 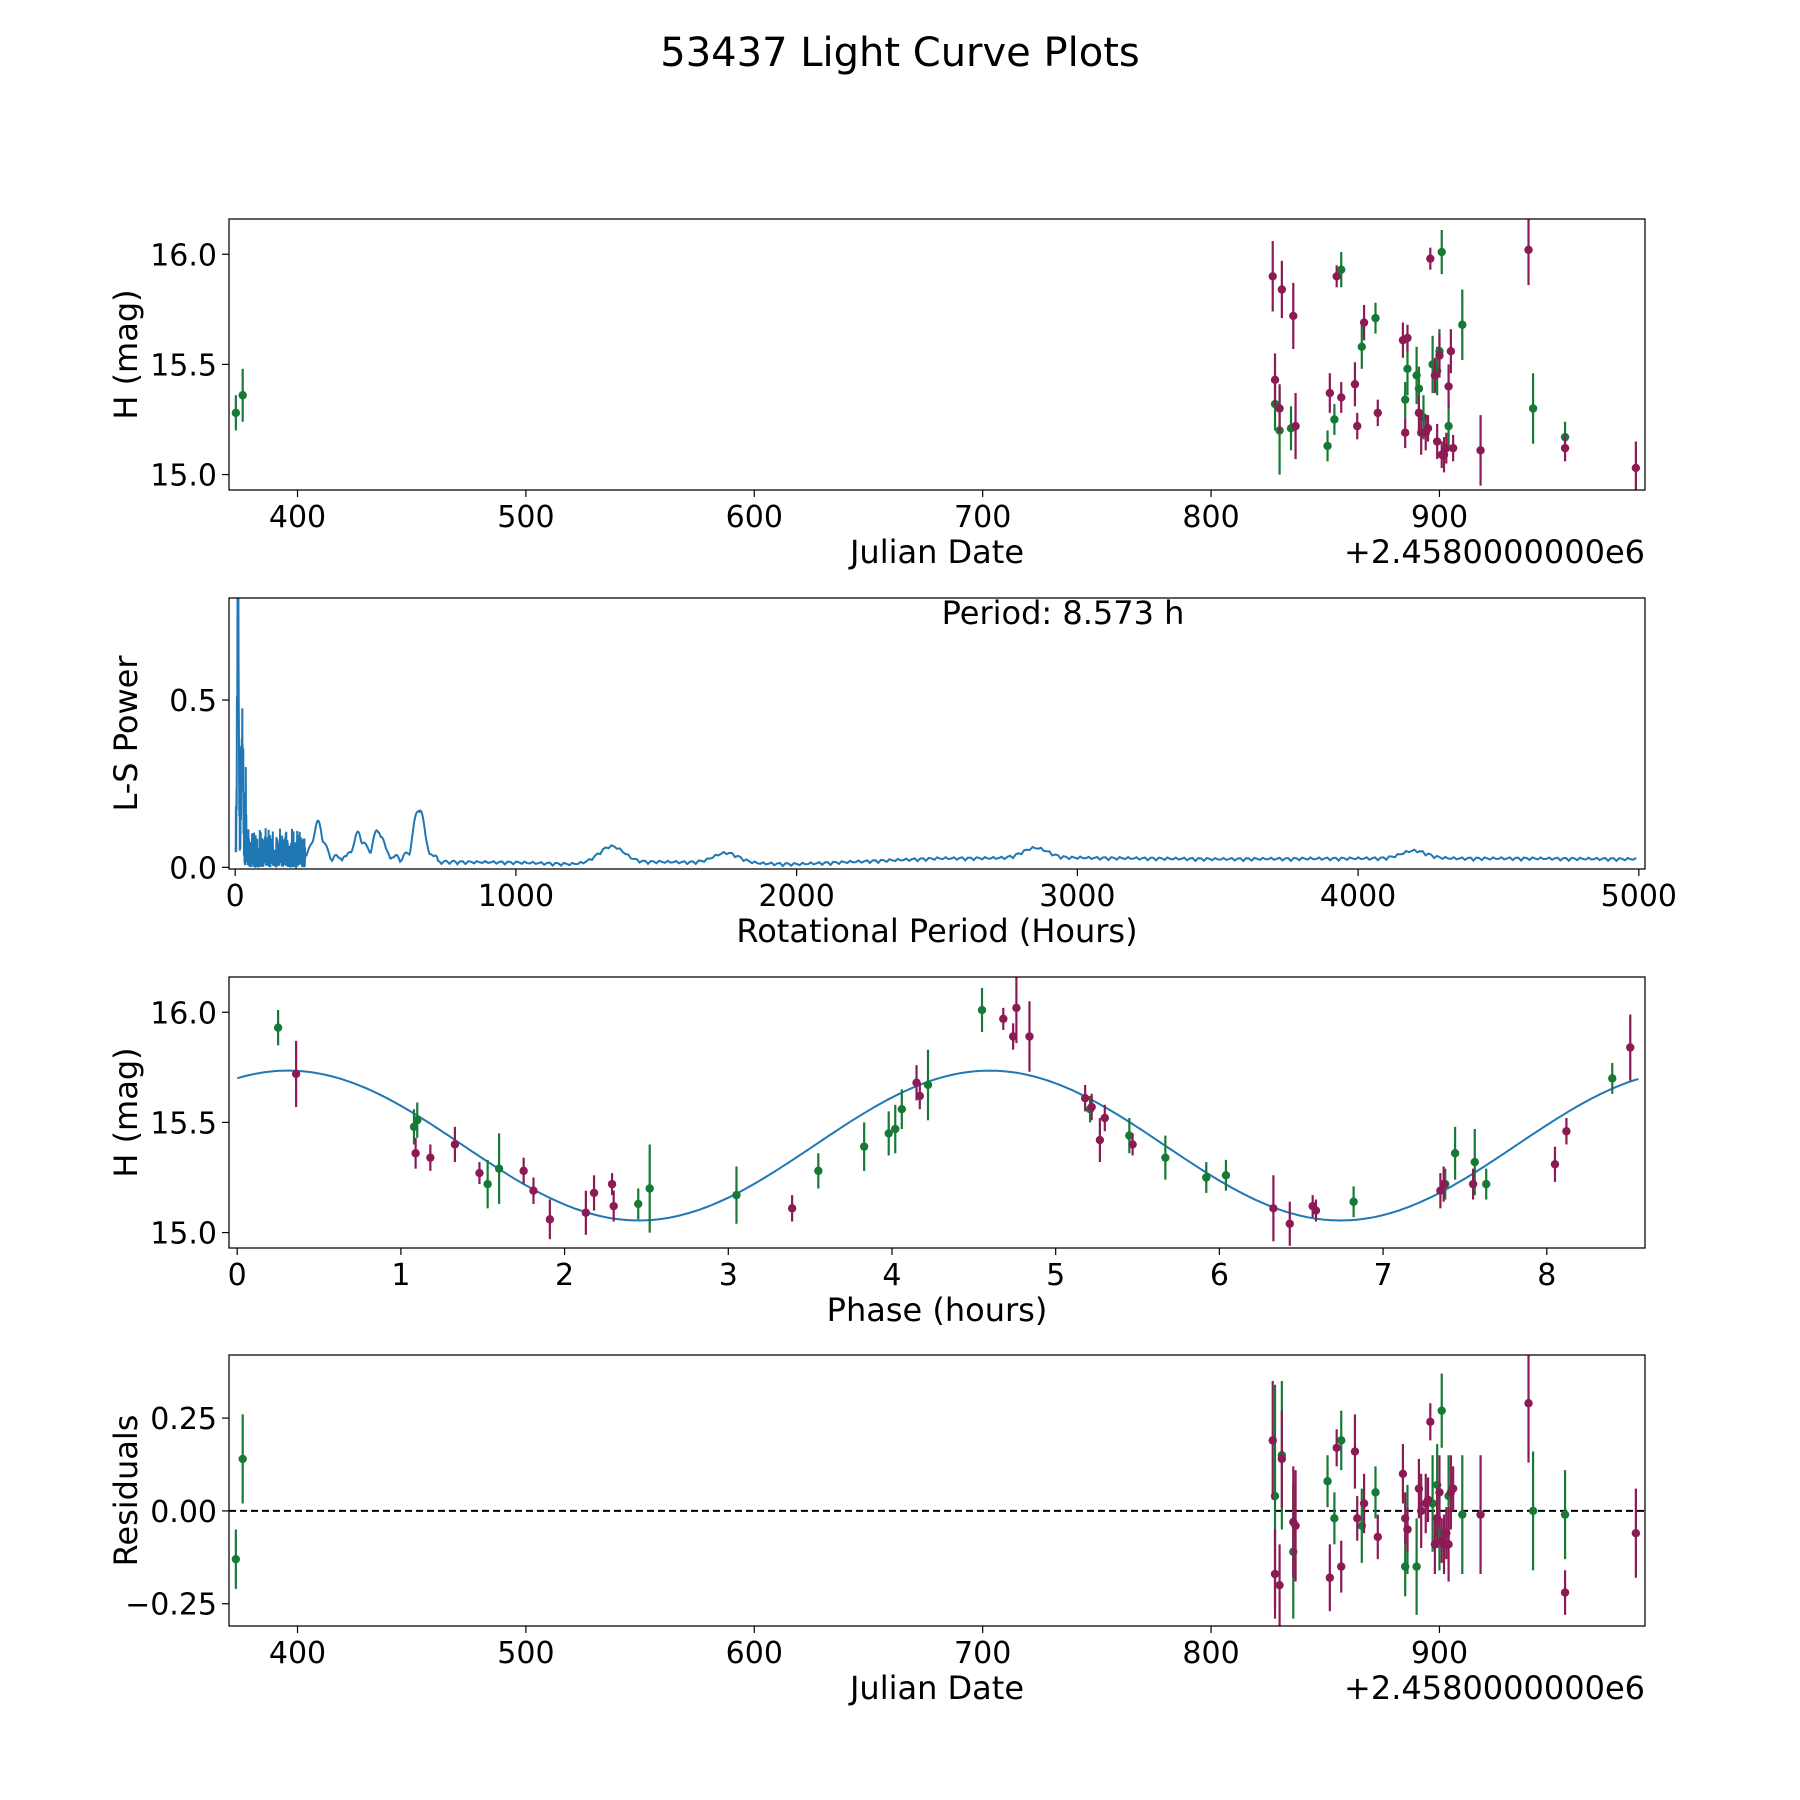 I want to click on x-tick-label: 5, so click(x=1055, y=1275).